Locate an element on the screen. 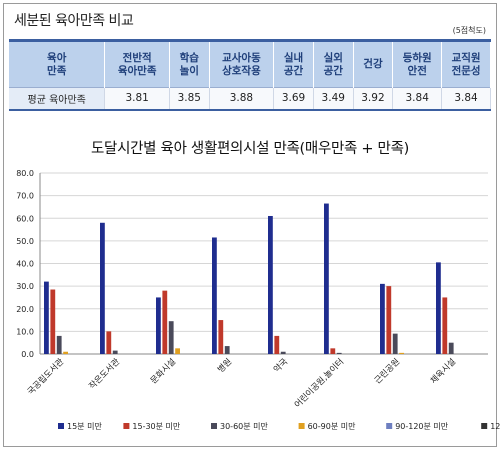 The width and height of the screenshot is (500, 450). y-tick-label: 60.0 is located at coordinates (25, 218).